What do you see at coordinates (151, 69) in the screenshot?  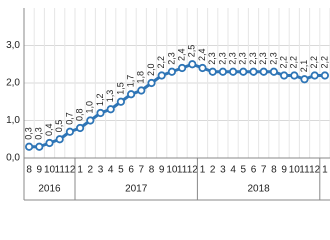 I see `value-label: 2,0` at bounding box center [151, 69].